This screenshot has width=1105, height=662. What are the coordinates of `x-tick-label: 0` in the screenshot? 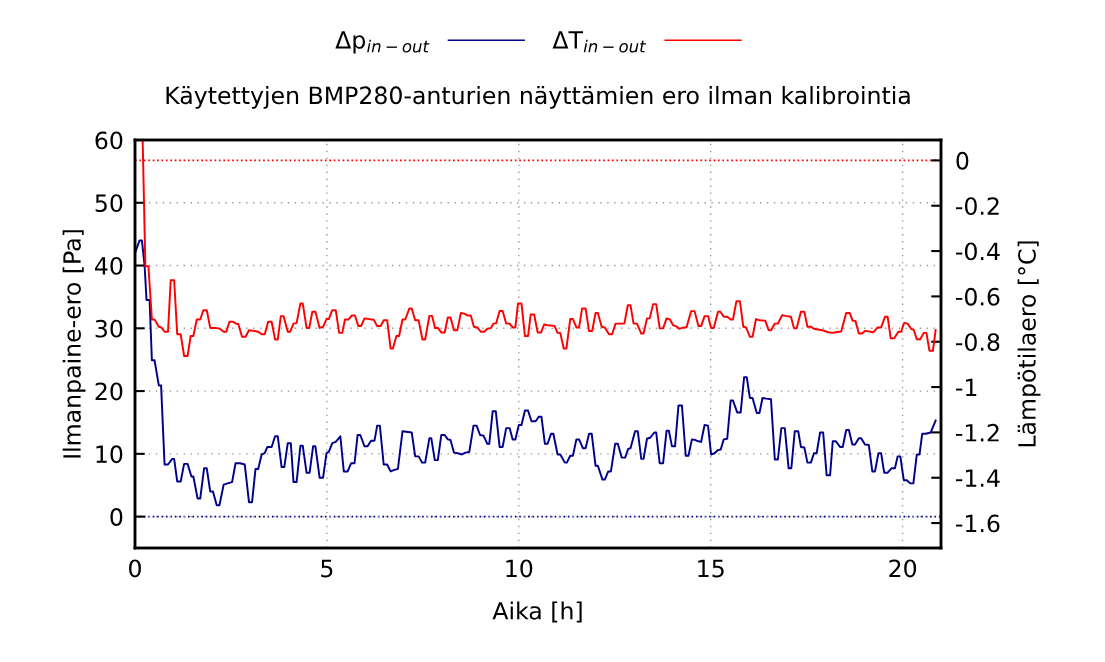 It's located at (135, 568).